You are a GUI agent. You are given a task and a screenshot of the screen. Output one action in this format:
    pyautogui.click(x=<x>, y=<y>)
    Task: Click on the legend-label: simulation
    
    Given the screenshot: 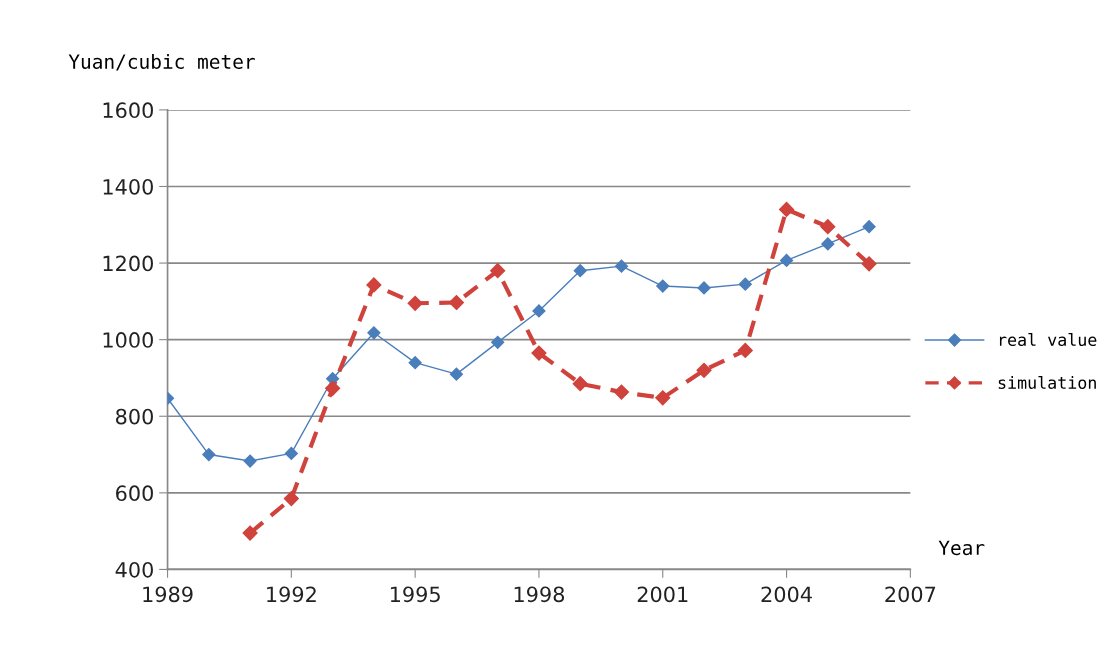 What is the action you would take?
    pyautogui.click(x=1047, y=382)
    